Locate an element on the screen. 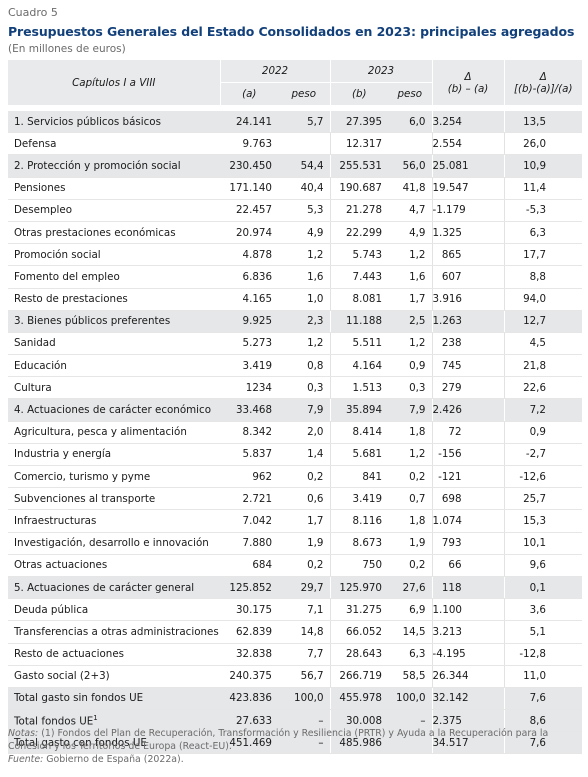 Image resolution: width=588 pixels, height=777 pixels. delta-abs: 1.325 is located at coordinates (468, 233).